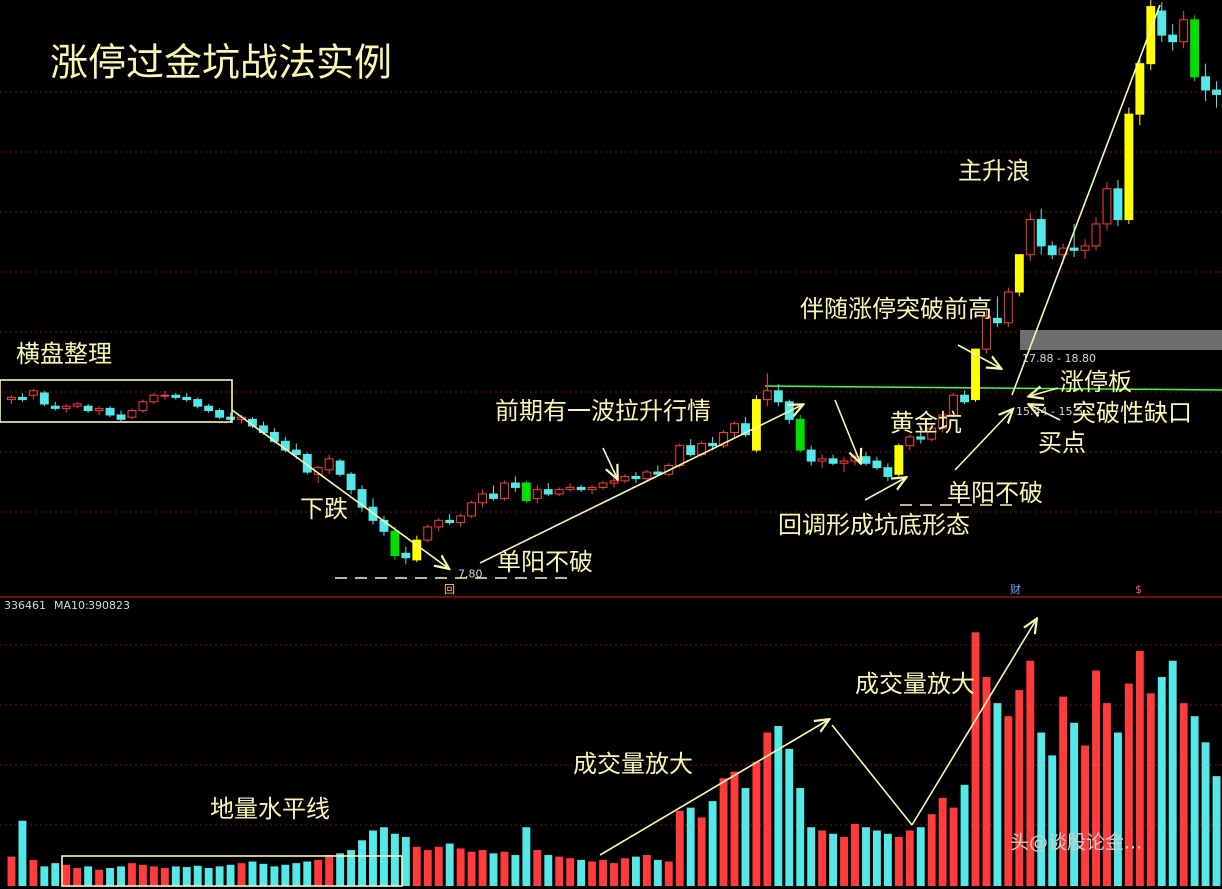 The width and height of the screenshot is (1222, 889). I want to click on annotation: 前期有一波拉升行情, so click(603, 411).